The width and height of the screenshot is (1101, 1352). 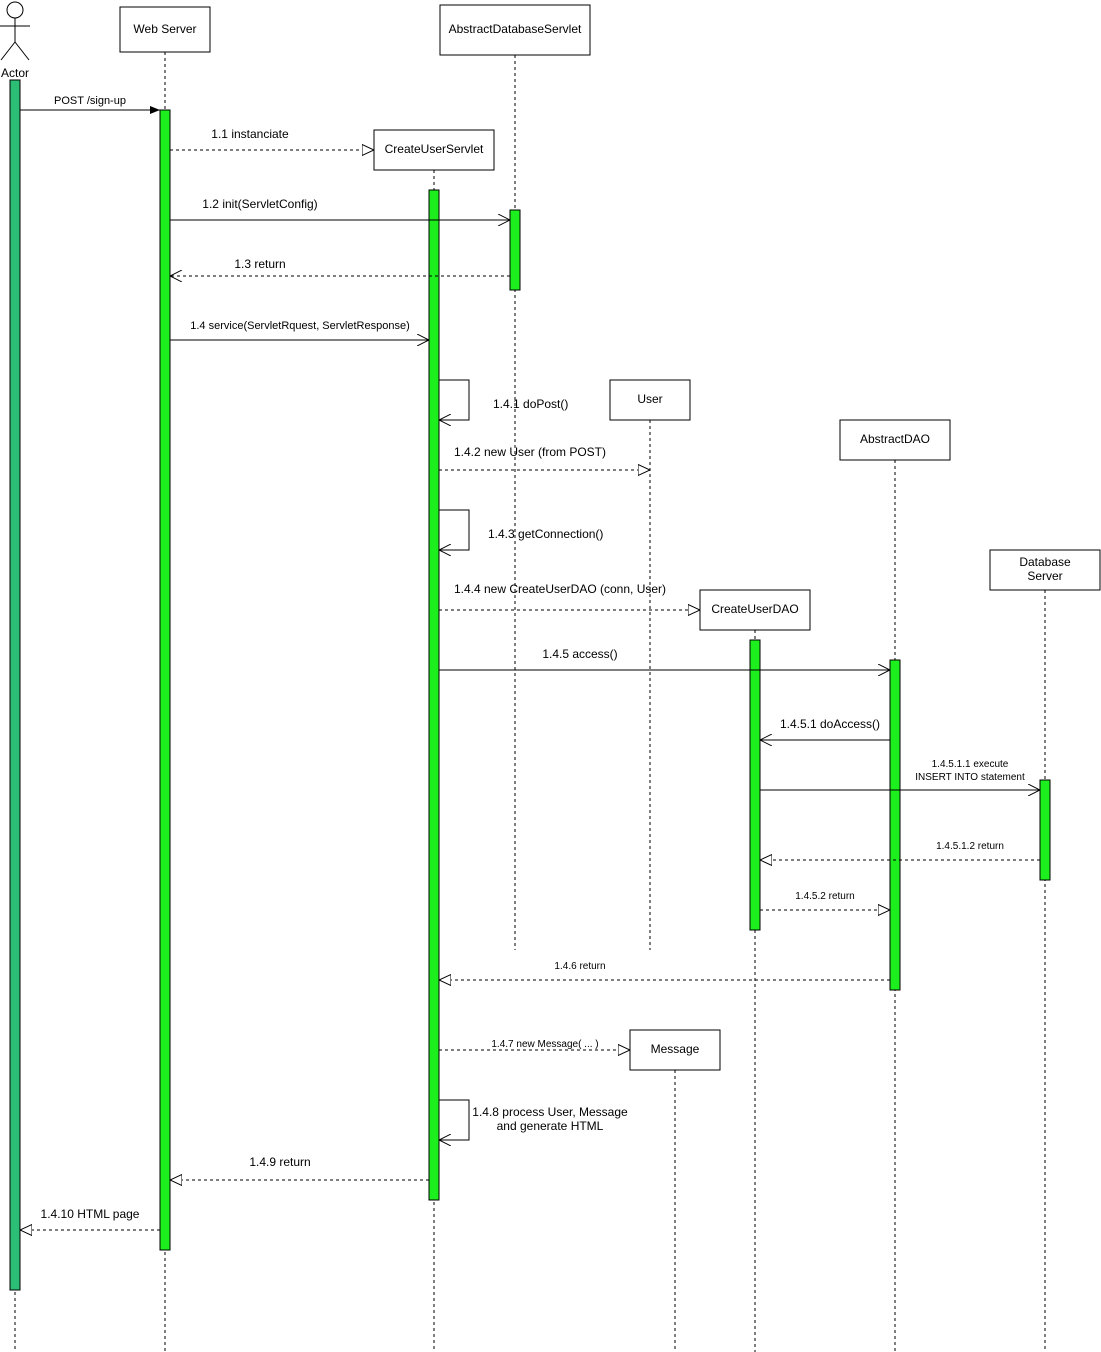 I want to click on message-1-4-1-do-post: 1.4.1 doPost(), so click(x=503, y=399).